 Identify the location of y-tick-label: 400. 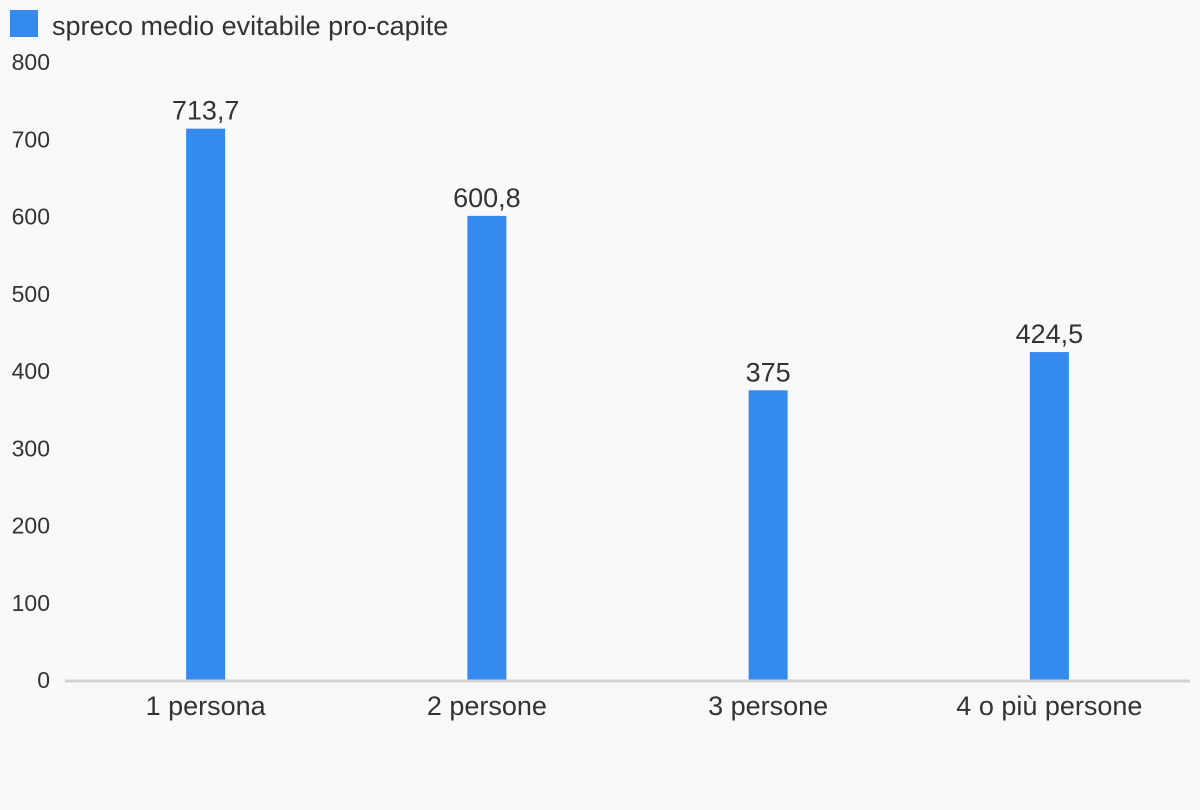
(31, 371).